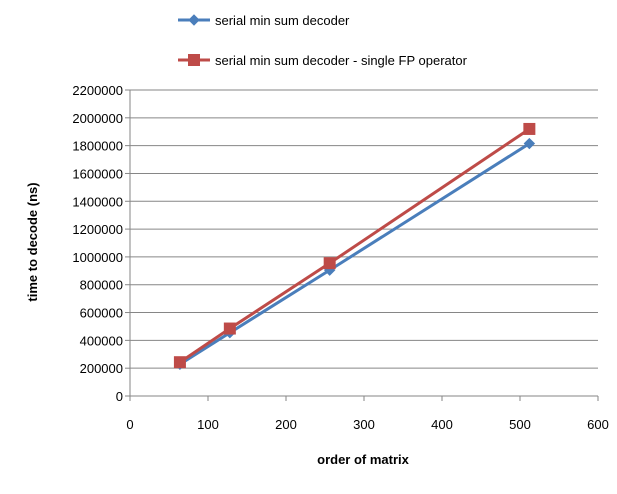 The image size is (617, 494). Describe the element at coordinates (442, 424) in the screenshot. I see `x-tick-label: 400` at that location.